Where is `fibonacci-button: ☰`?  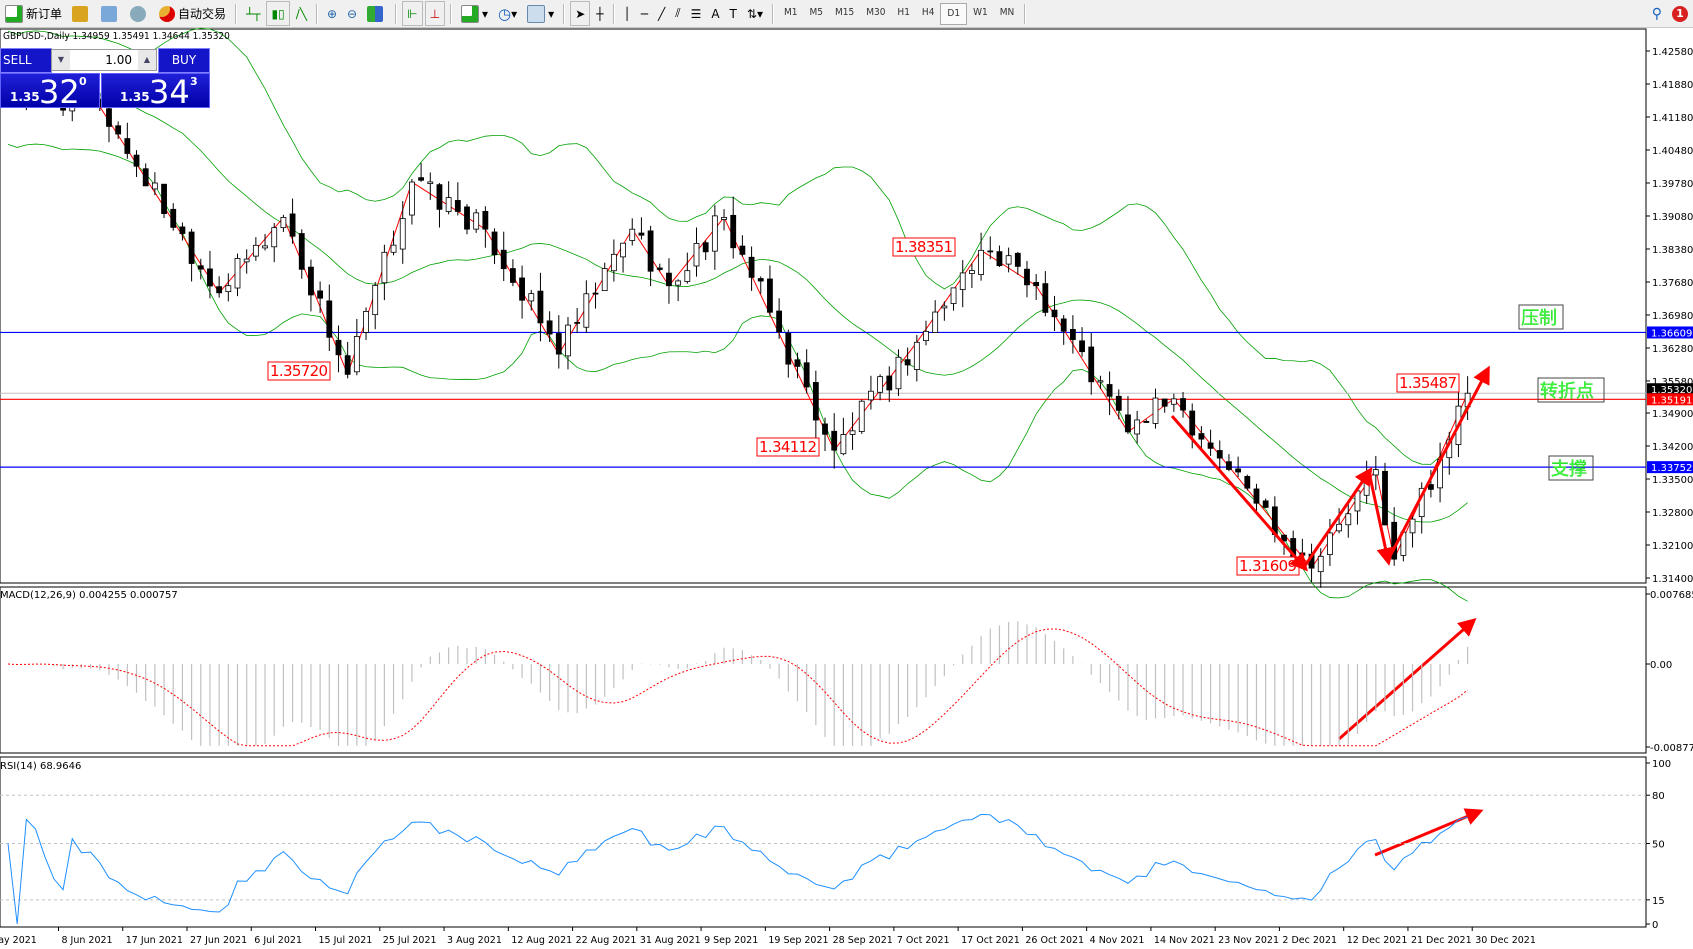 fibonacci-button: ☰ is located at coordinates (696, 13).